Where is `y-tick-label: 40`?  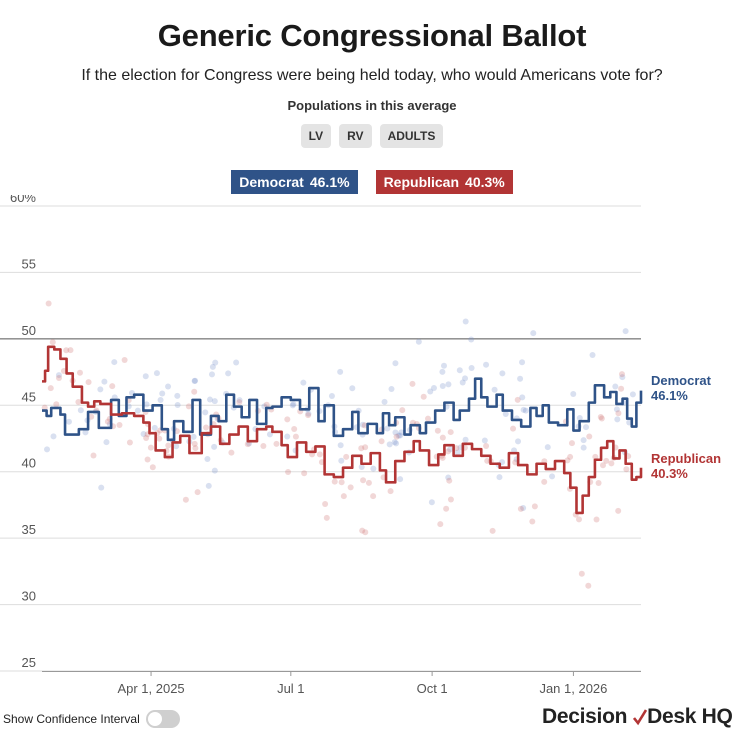 y-tick-label: 40 is located at coordinates (29, 463).